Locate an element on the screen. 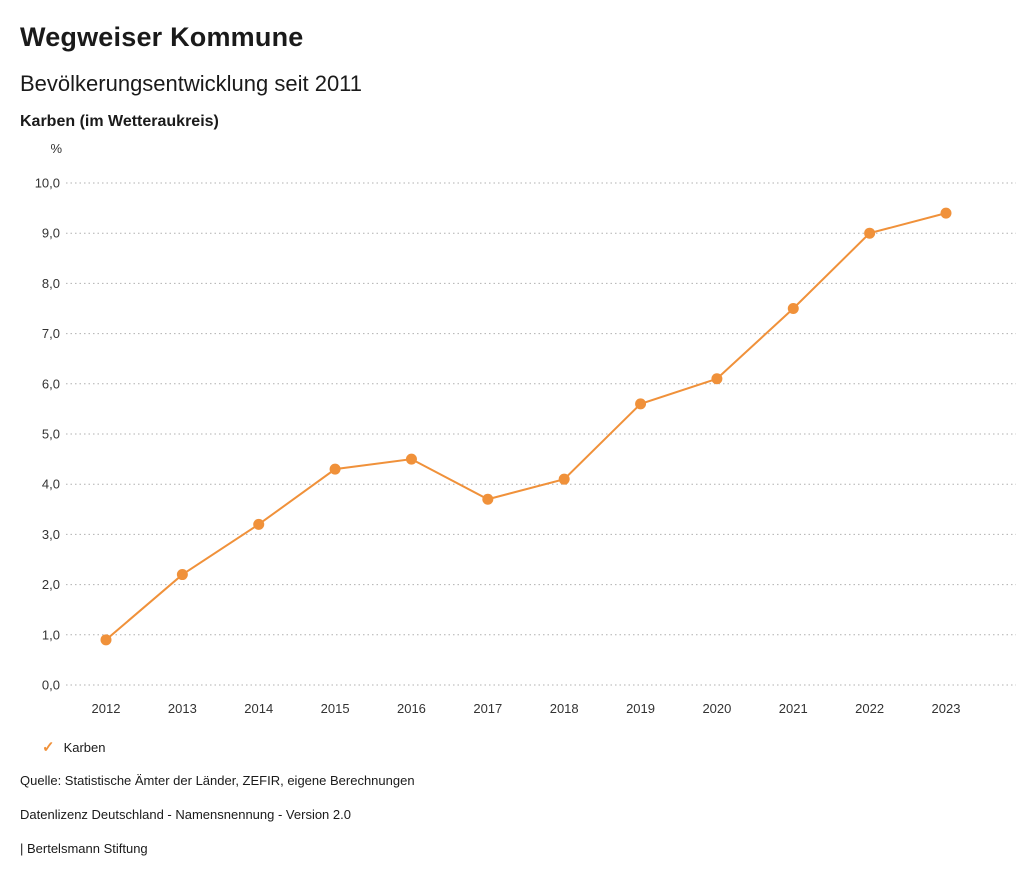  x-tick-label: 2012 is located at coordinates (106, 708).